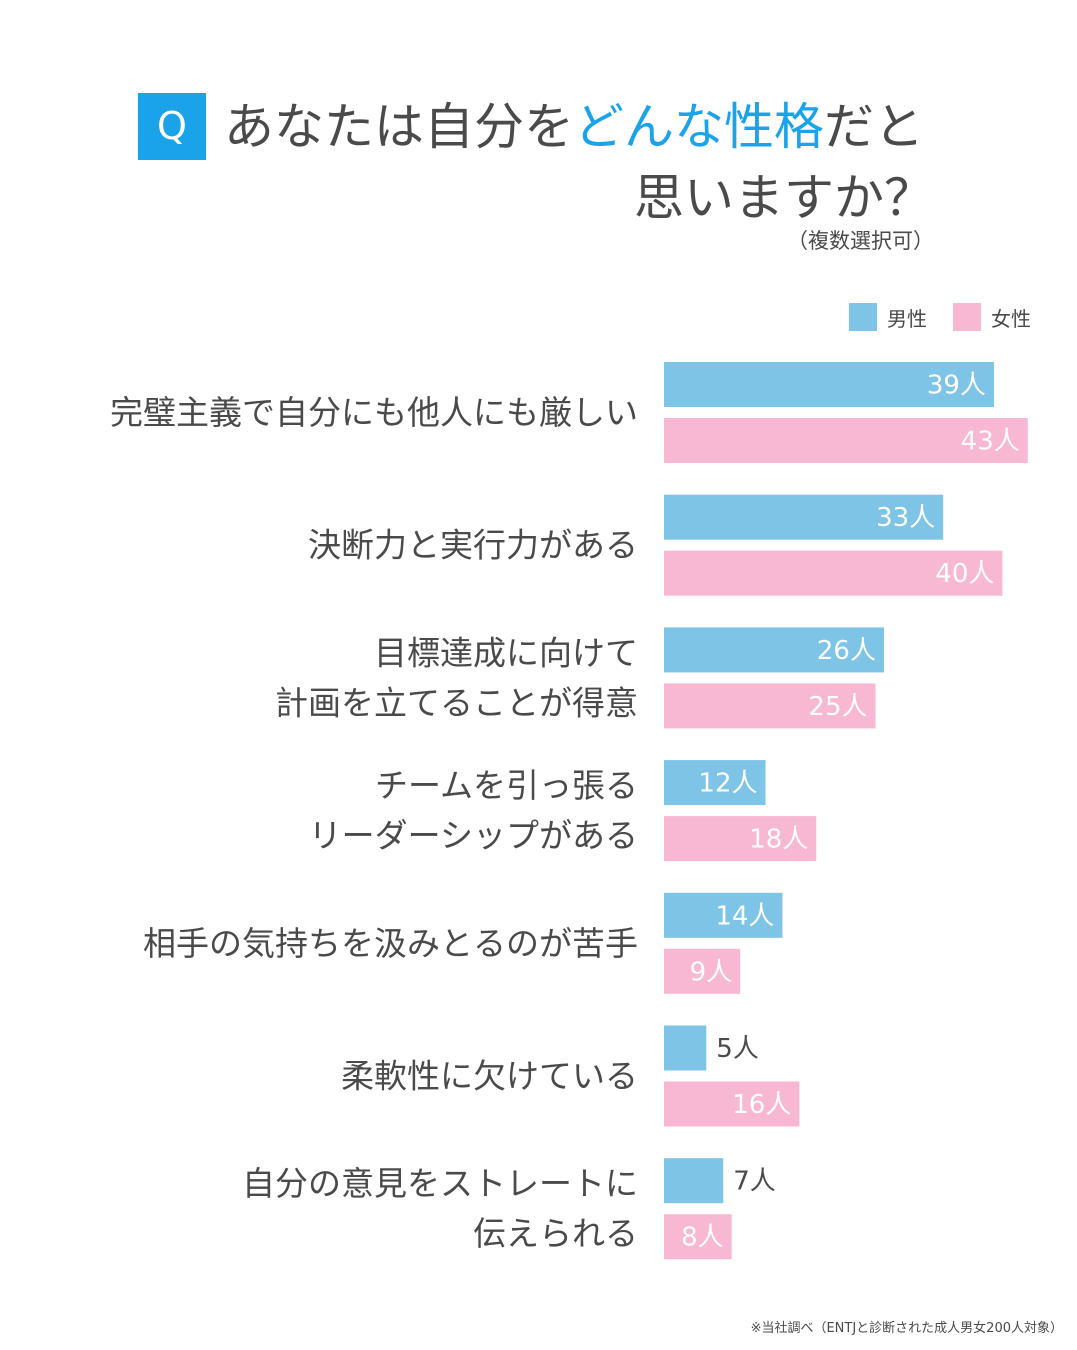 This screenshot has width=1077, height=1350. Describe the element at coordinates (906, 1328) in the screenshot. I see `footnote: ※当社調べ（ENTJと診断された成人男女200人対象）` at that location.